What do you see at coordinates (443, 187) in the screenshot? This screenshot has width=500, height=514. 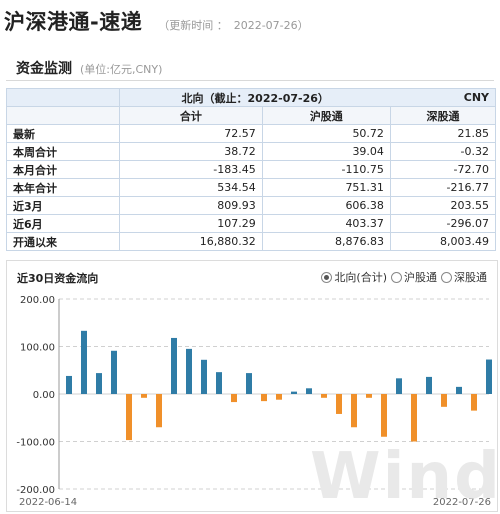 I see `cell-sz: -216.77` at bounding box center [443, 187].